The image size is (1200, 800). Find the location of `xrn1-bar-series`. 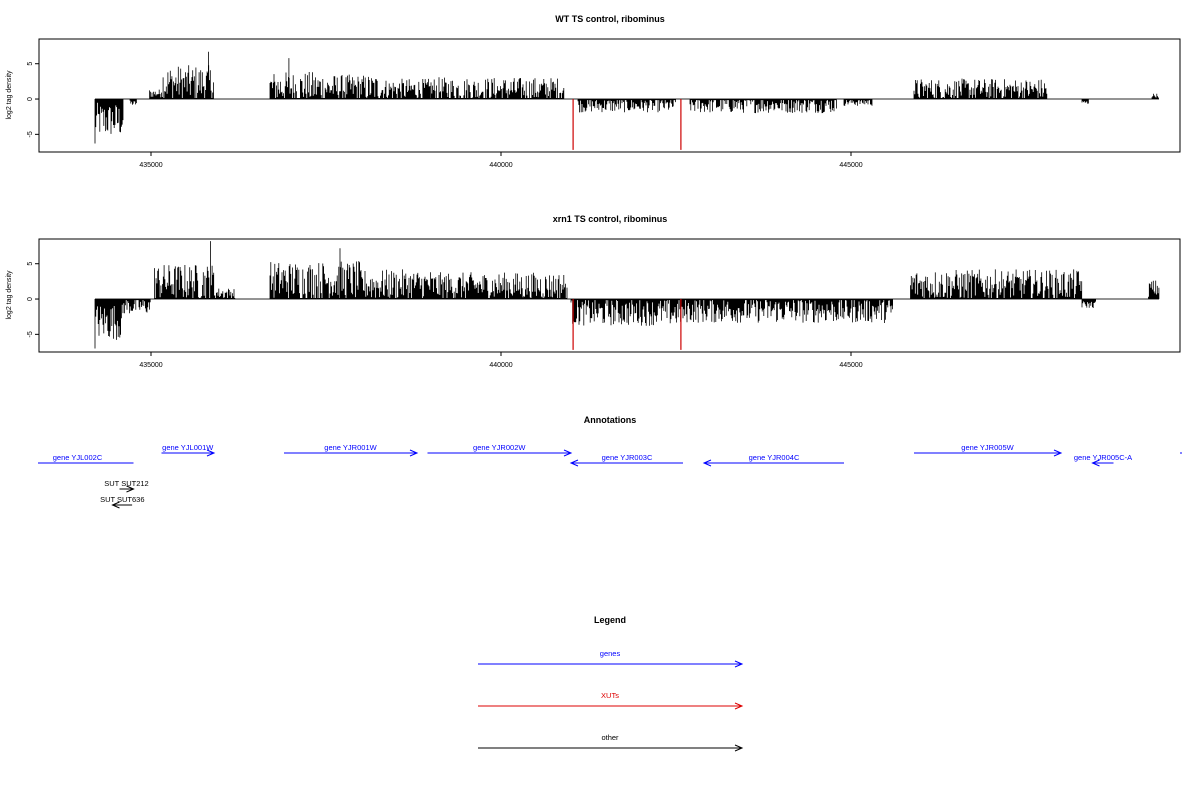

xrn1-bar-series is located at coordinates (627, 295).